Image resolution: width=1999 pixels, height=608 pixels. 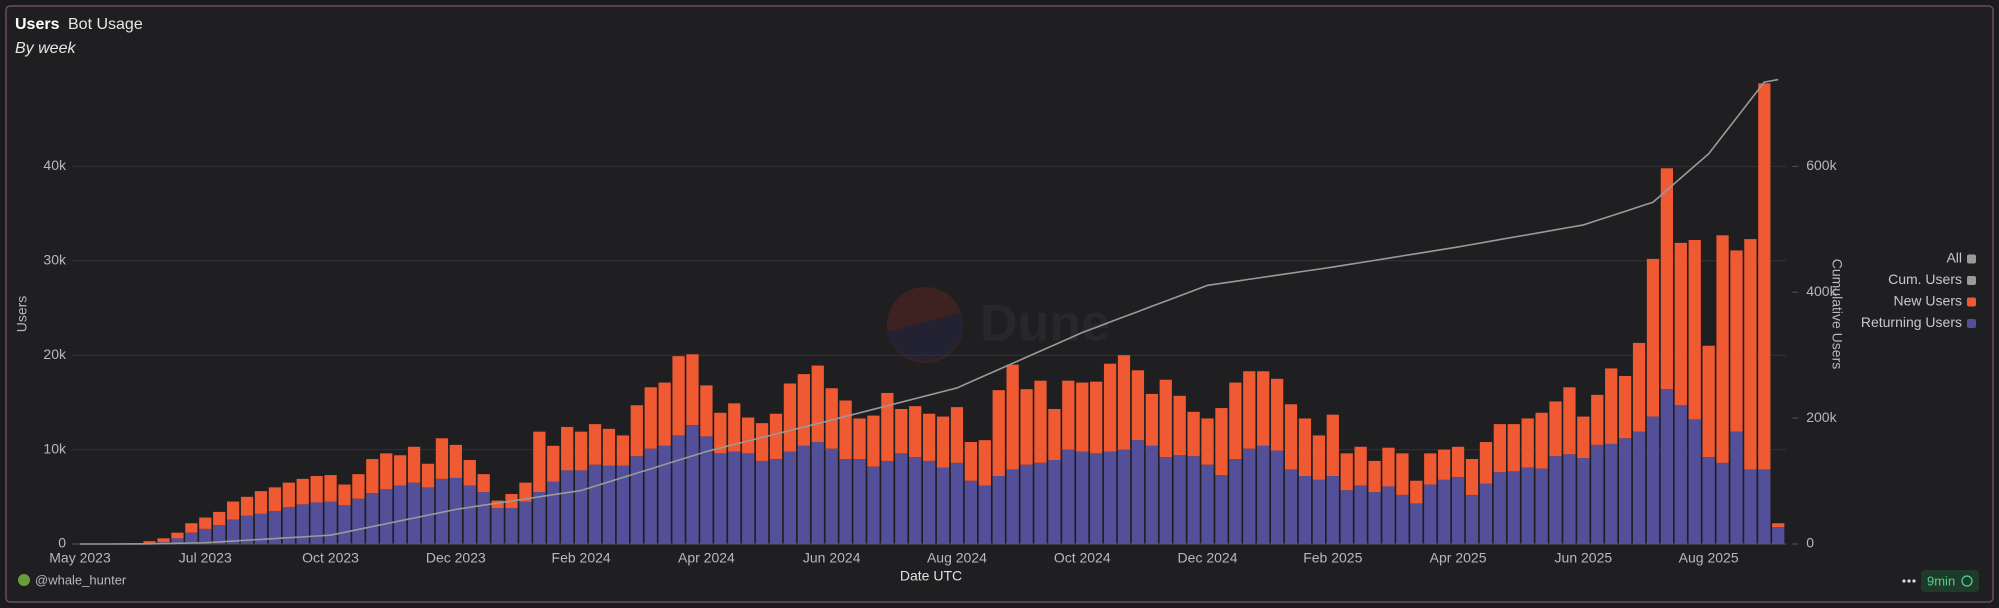 I want to click on y-tick-label: 40k, so click(x=55, y=165).